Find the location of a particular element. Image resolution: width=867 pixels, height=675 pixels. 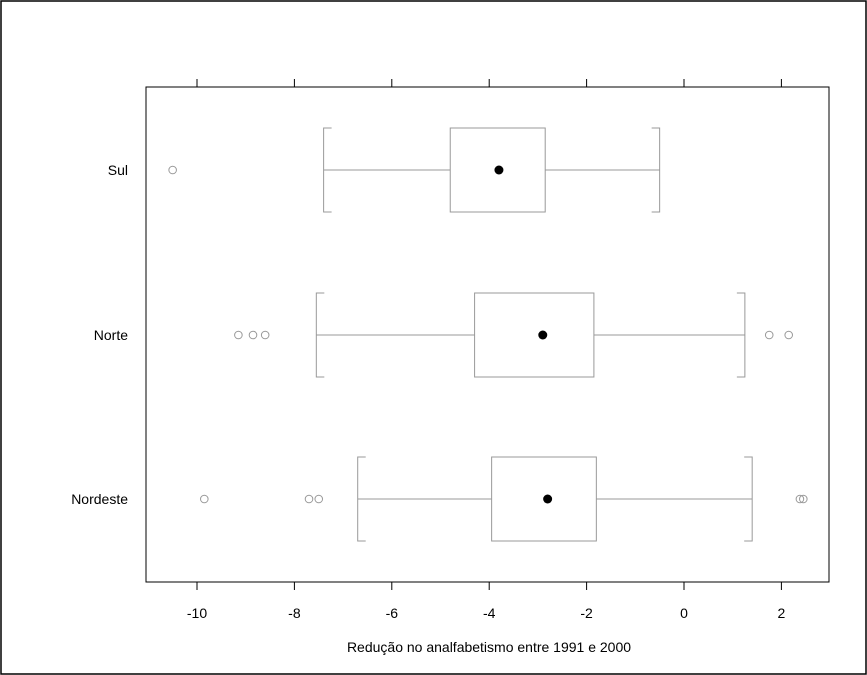

x-tick-label: 2 is located at coordinates (782, 613).